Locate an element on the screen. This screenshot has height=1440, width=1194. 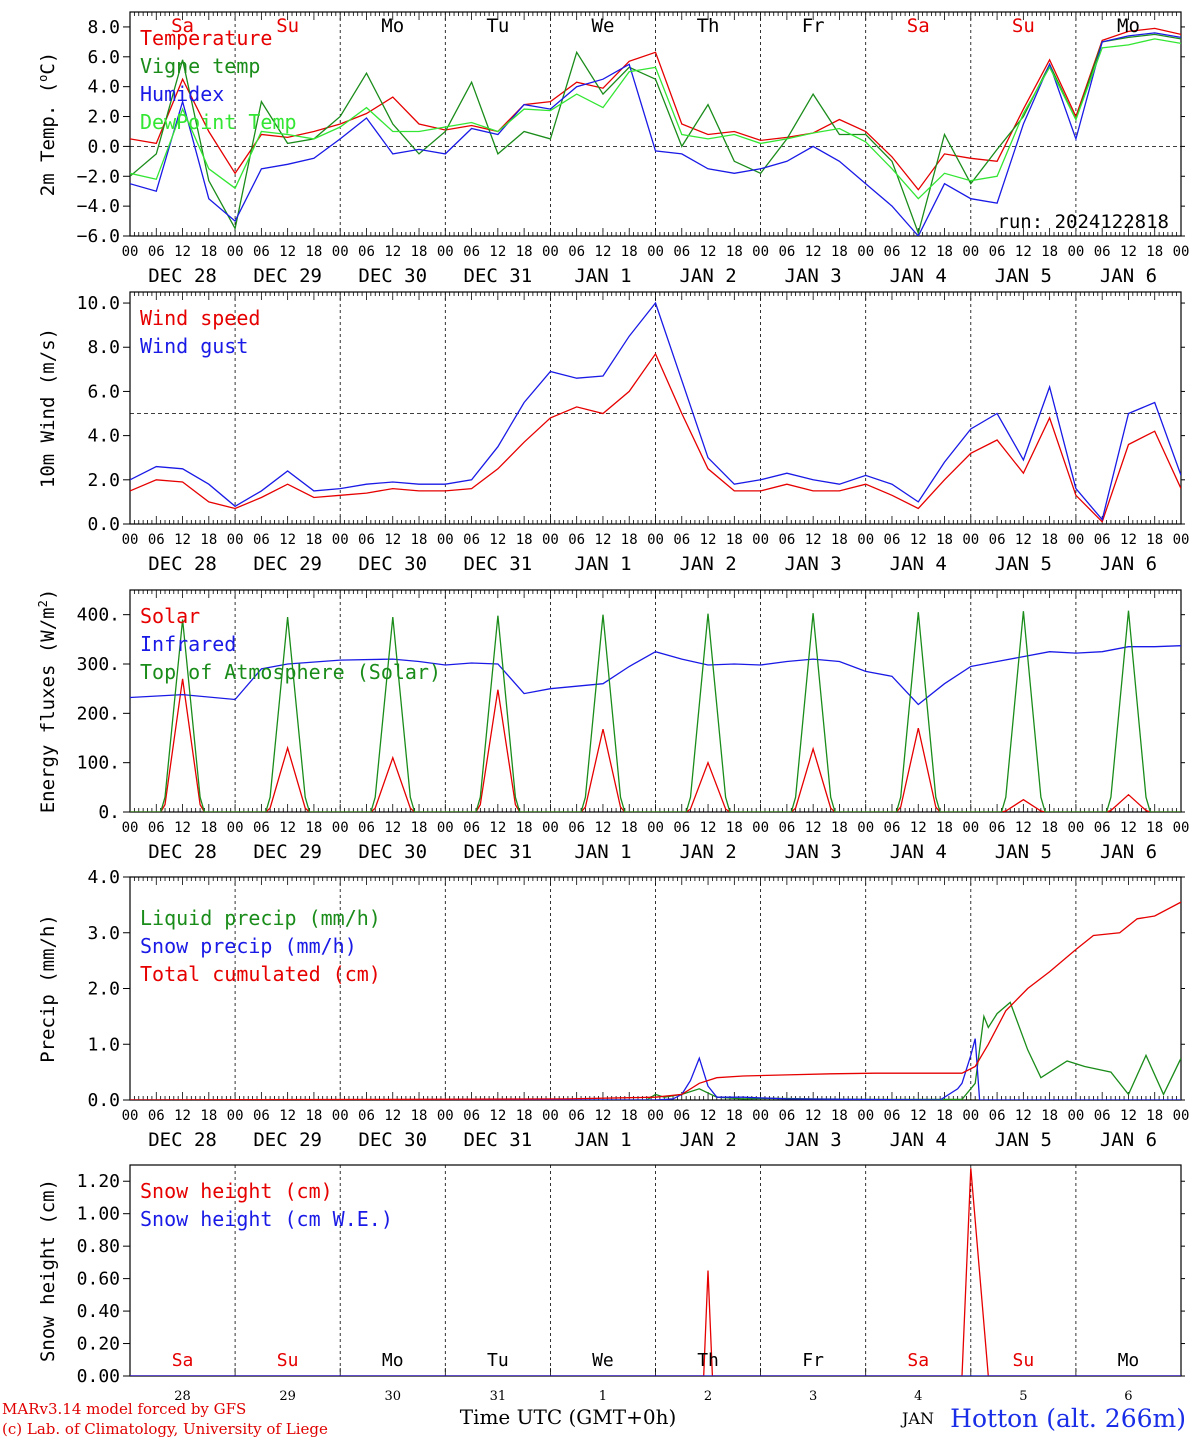
series-line-humidex is located at coordinates (655, 134).